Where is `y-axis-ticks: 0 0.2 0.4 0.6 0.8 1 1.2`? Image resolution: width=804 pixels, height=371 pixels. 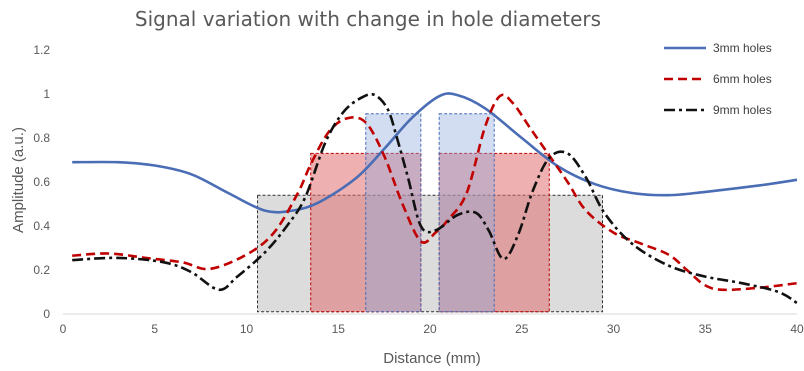 y-axis-ticks: 0 0.2 0.4 0.6 0.8 1 1.2 is located at coordinates (41, 182).